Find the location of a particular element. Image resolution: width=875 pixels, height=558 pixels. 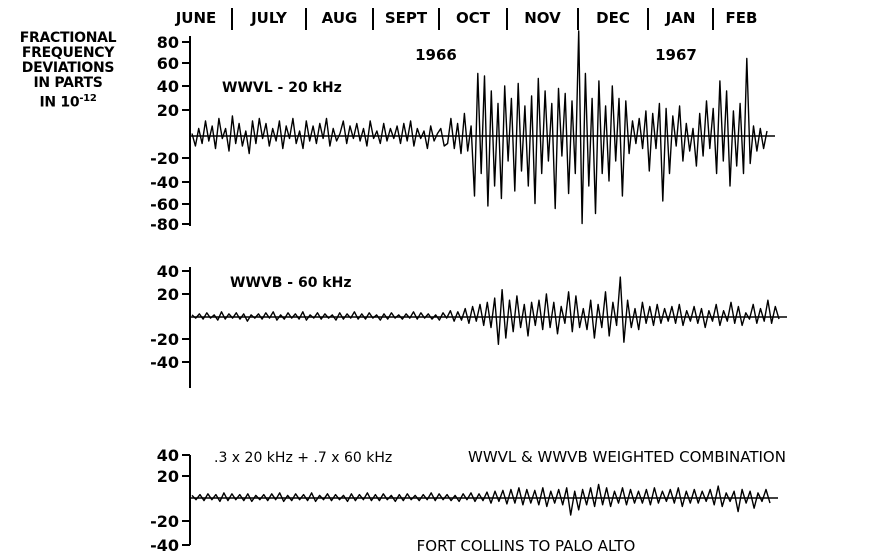

panel-label: WWVB - 60 kHz is located at coordinates (290, 283).